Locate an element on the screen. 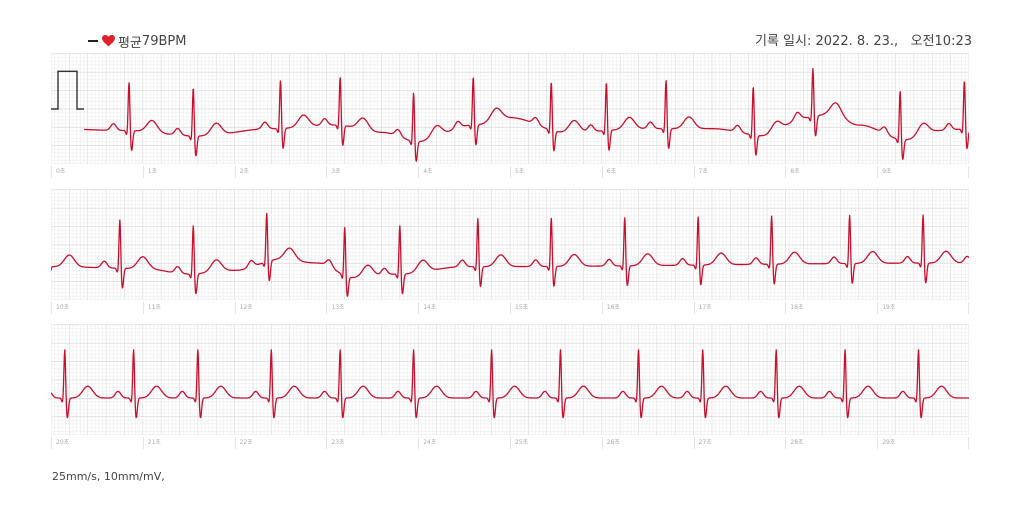 The width and height of the screenshot is (1025, 509). second-label: 18초 is located at coordinates (797, 307).